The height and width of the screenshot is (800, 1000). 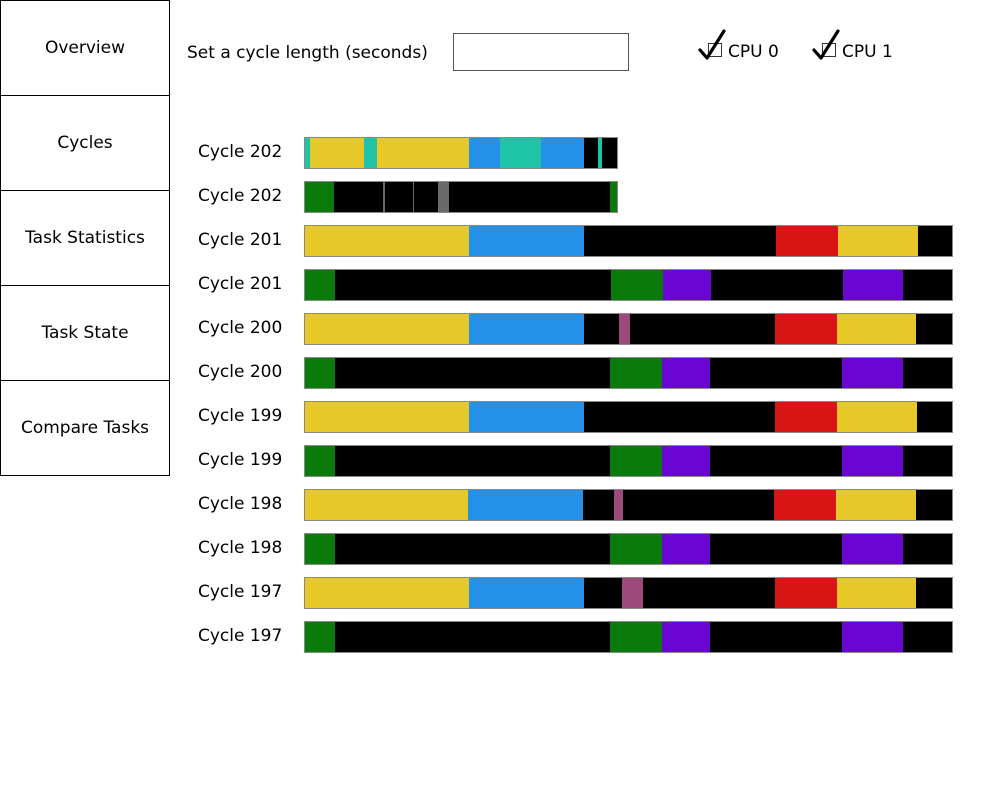 What do you see at coordinates (867, 52) in the screenshot?
I see `cpu1-label: CPU 1` at bounding box center [867, 52].